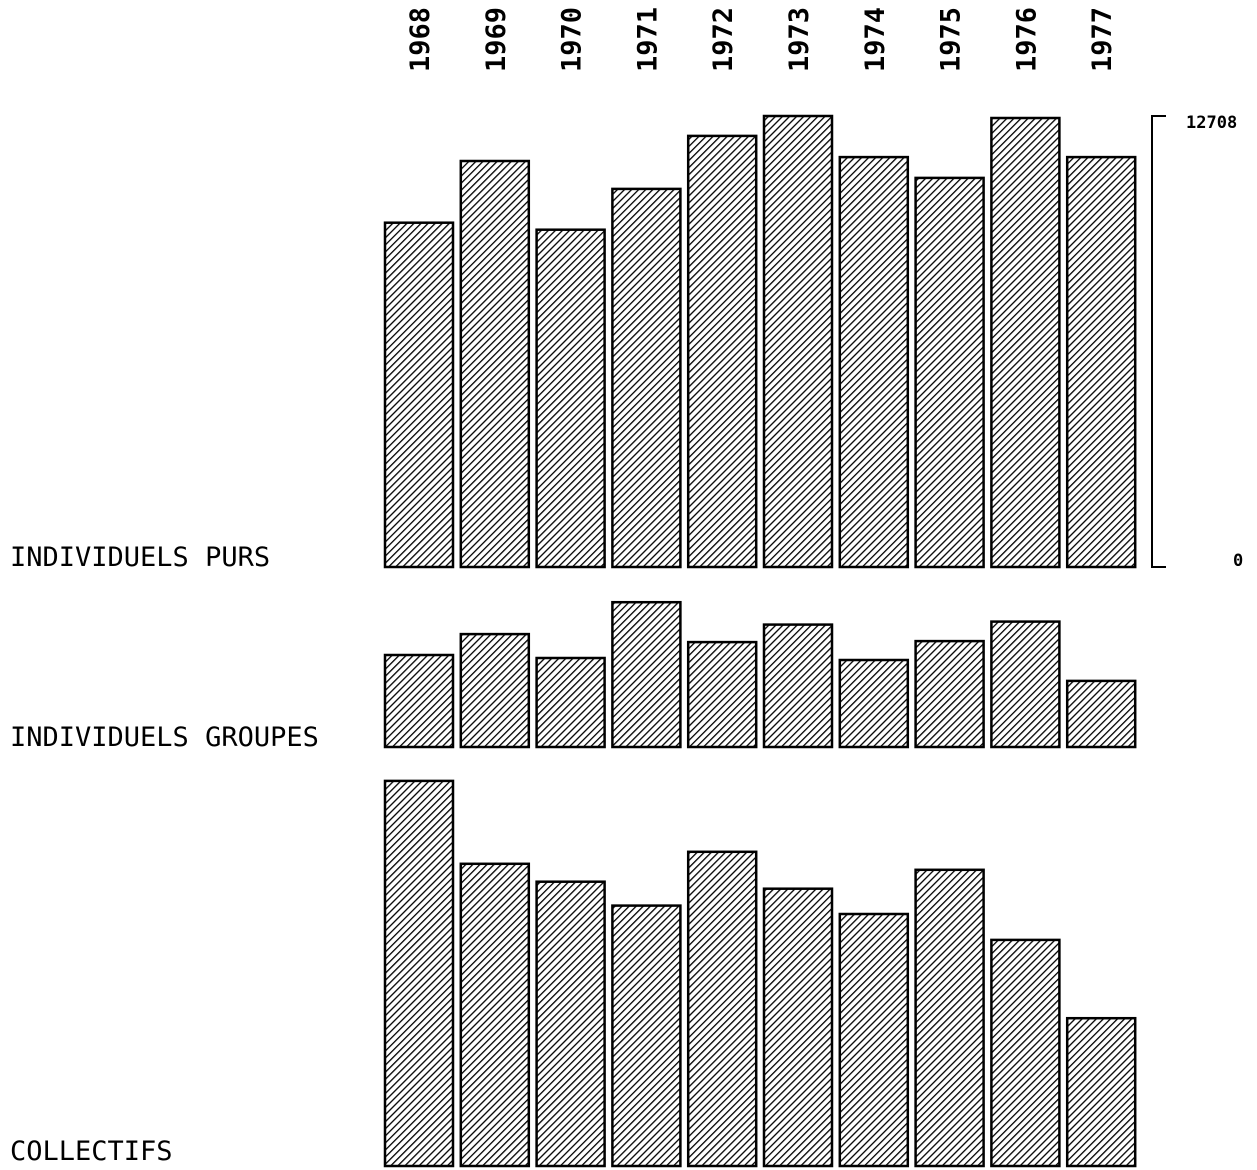 The width and height of the screenshot is (1257, 1170). What do you see at coordinates (1101, 714) in the screenshot?
I see `bar-individuels-groupes-1977` at bounding box center [1101, 714].